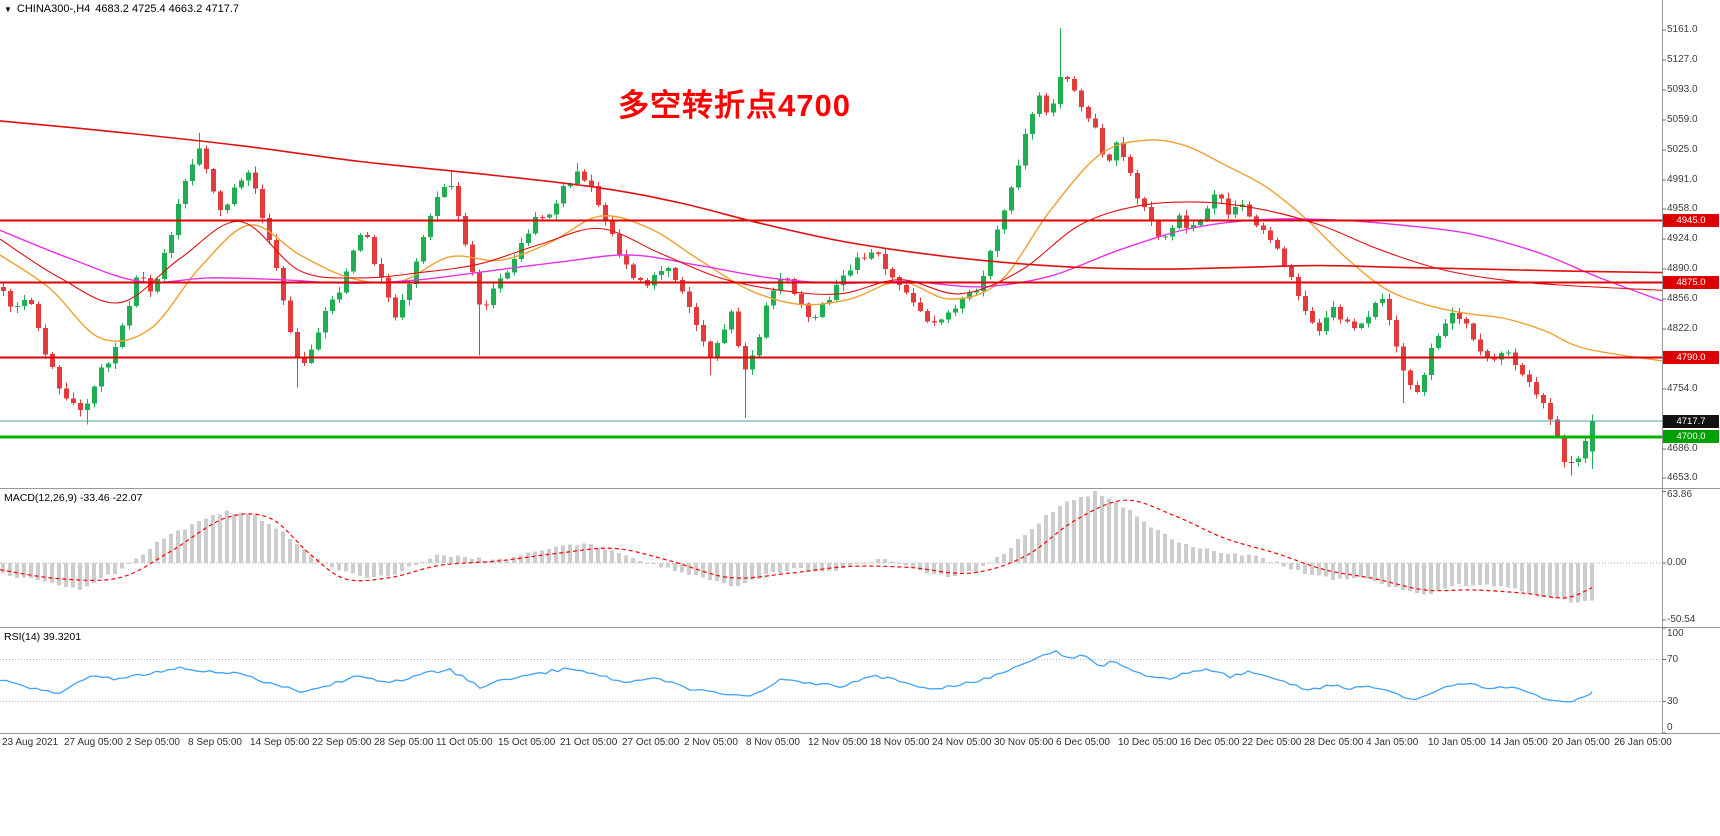 The width and height of the screenshot is (1720, 836). I want to click on macd-layer, so click(831, 547).